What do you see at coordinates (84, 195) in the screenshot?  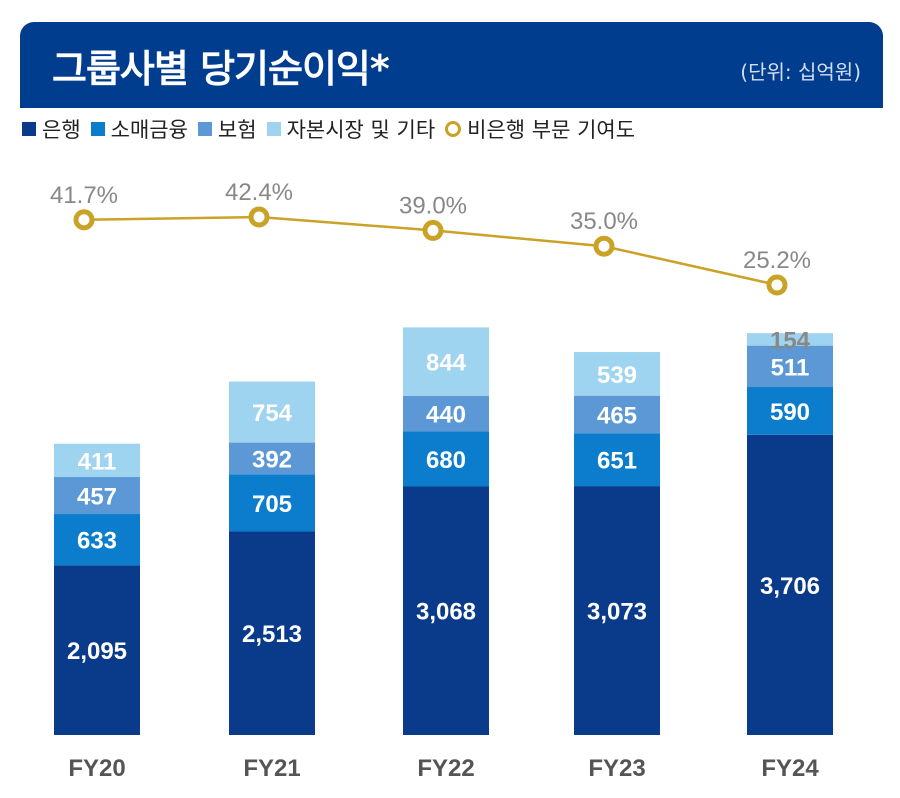 I see `line-label: 41.7%` at bounding box center [84, 195].